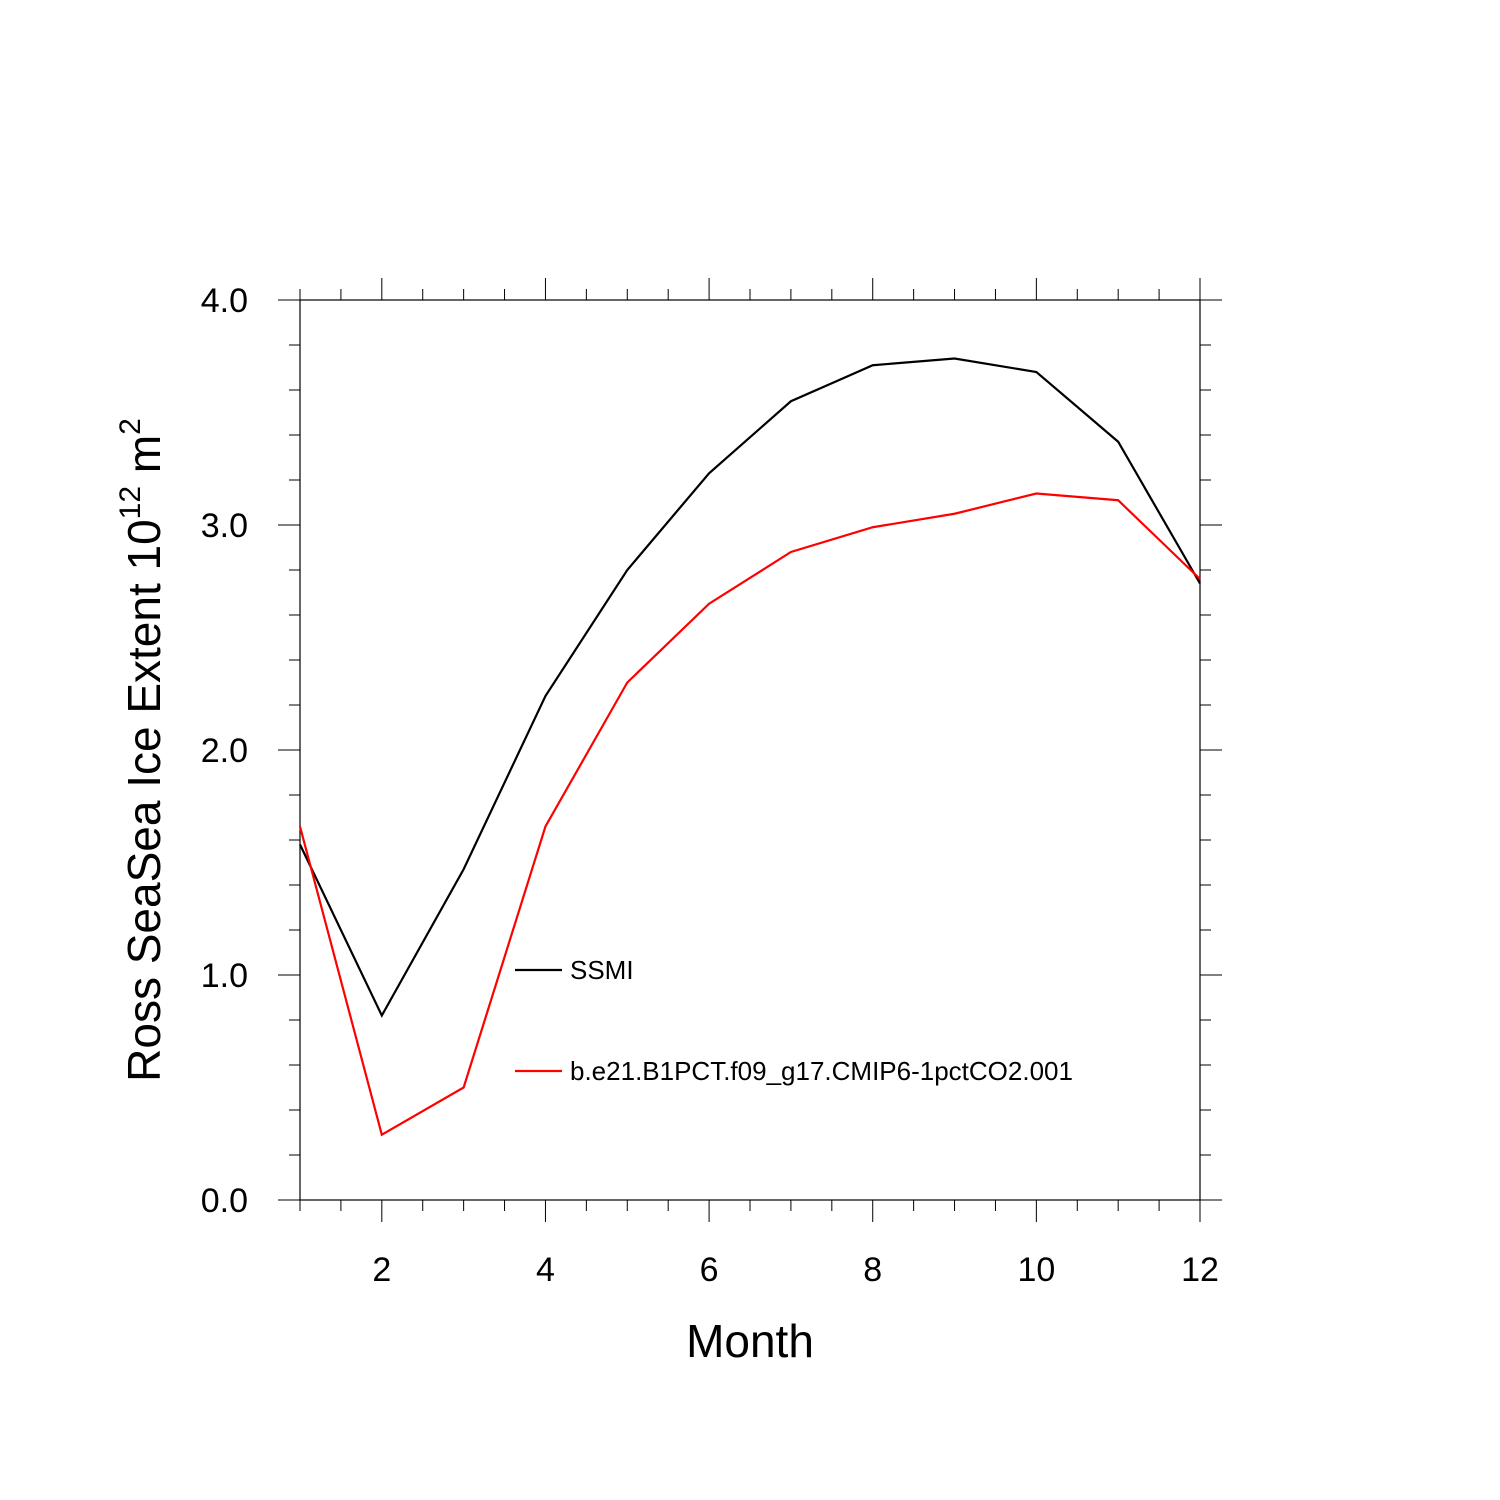  What do you see at coordinates (821, 1071) in the screenshot?
I see `legend-label-2: b.e21.B1PCT.f09_g17.CMIP6-1pctCO2.001` at bounding box center [821, 1071].